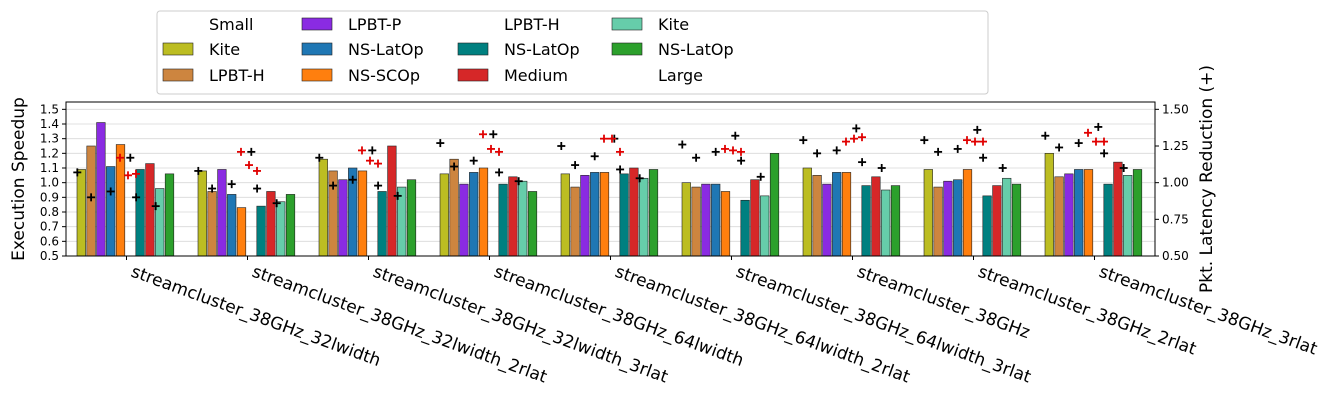 This screenshot has width=1339, height=417. Describe the element at coordinates (49, 183) in the screenshot. I see `y-tick-label: 1.0` at that location.